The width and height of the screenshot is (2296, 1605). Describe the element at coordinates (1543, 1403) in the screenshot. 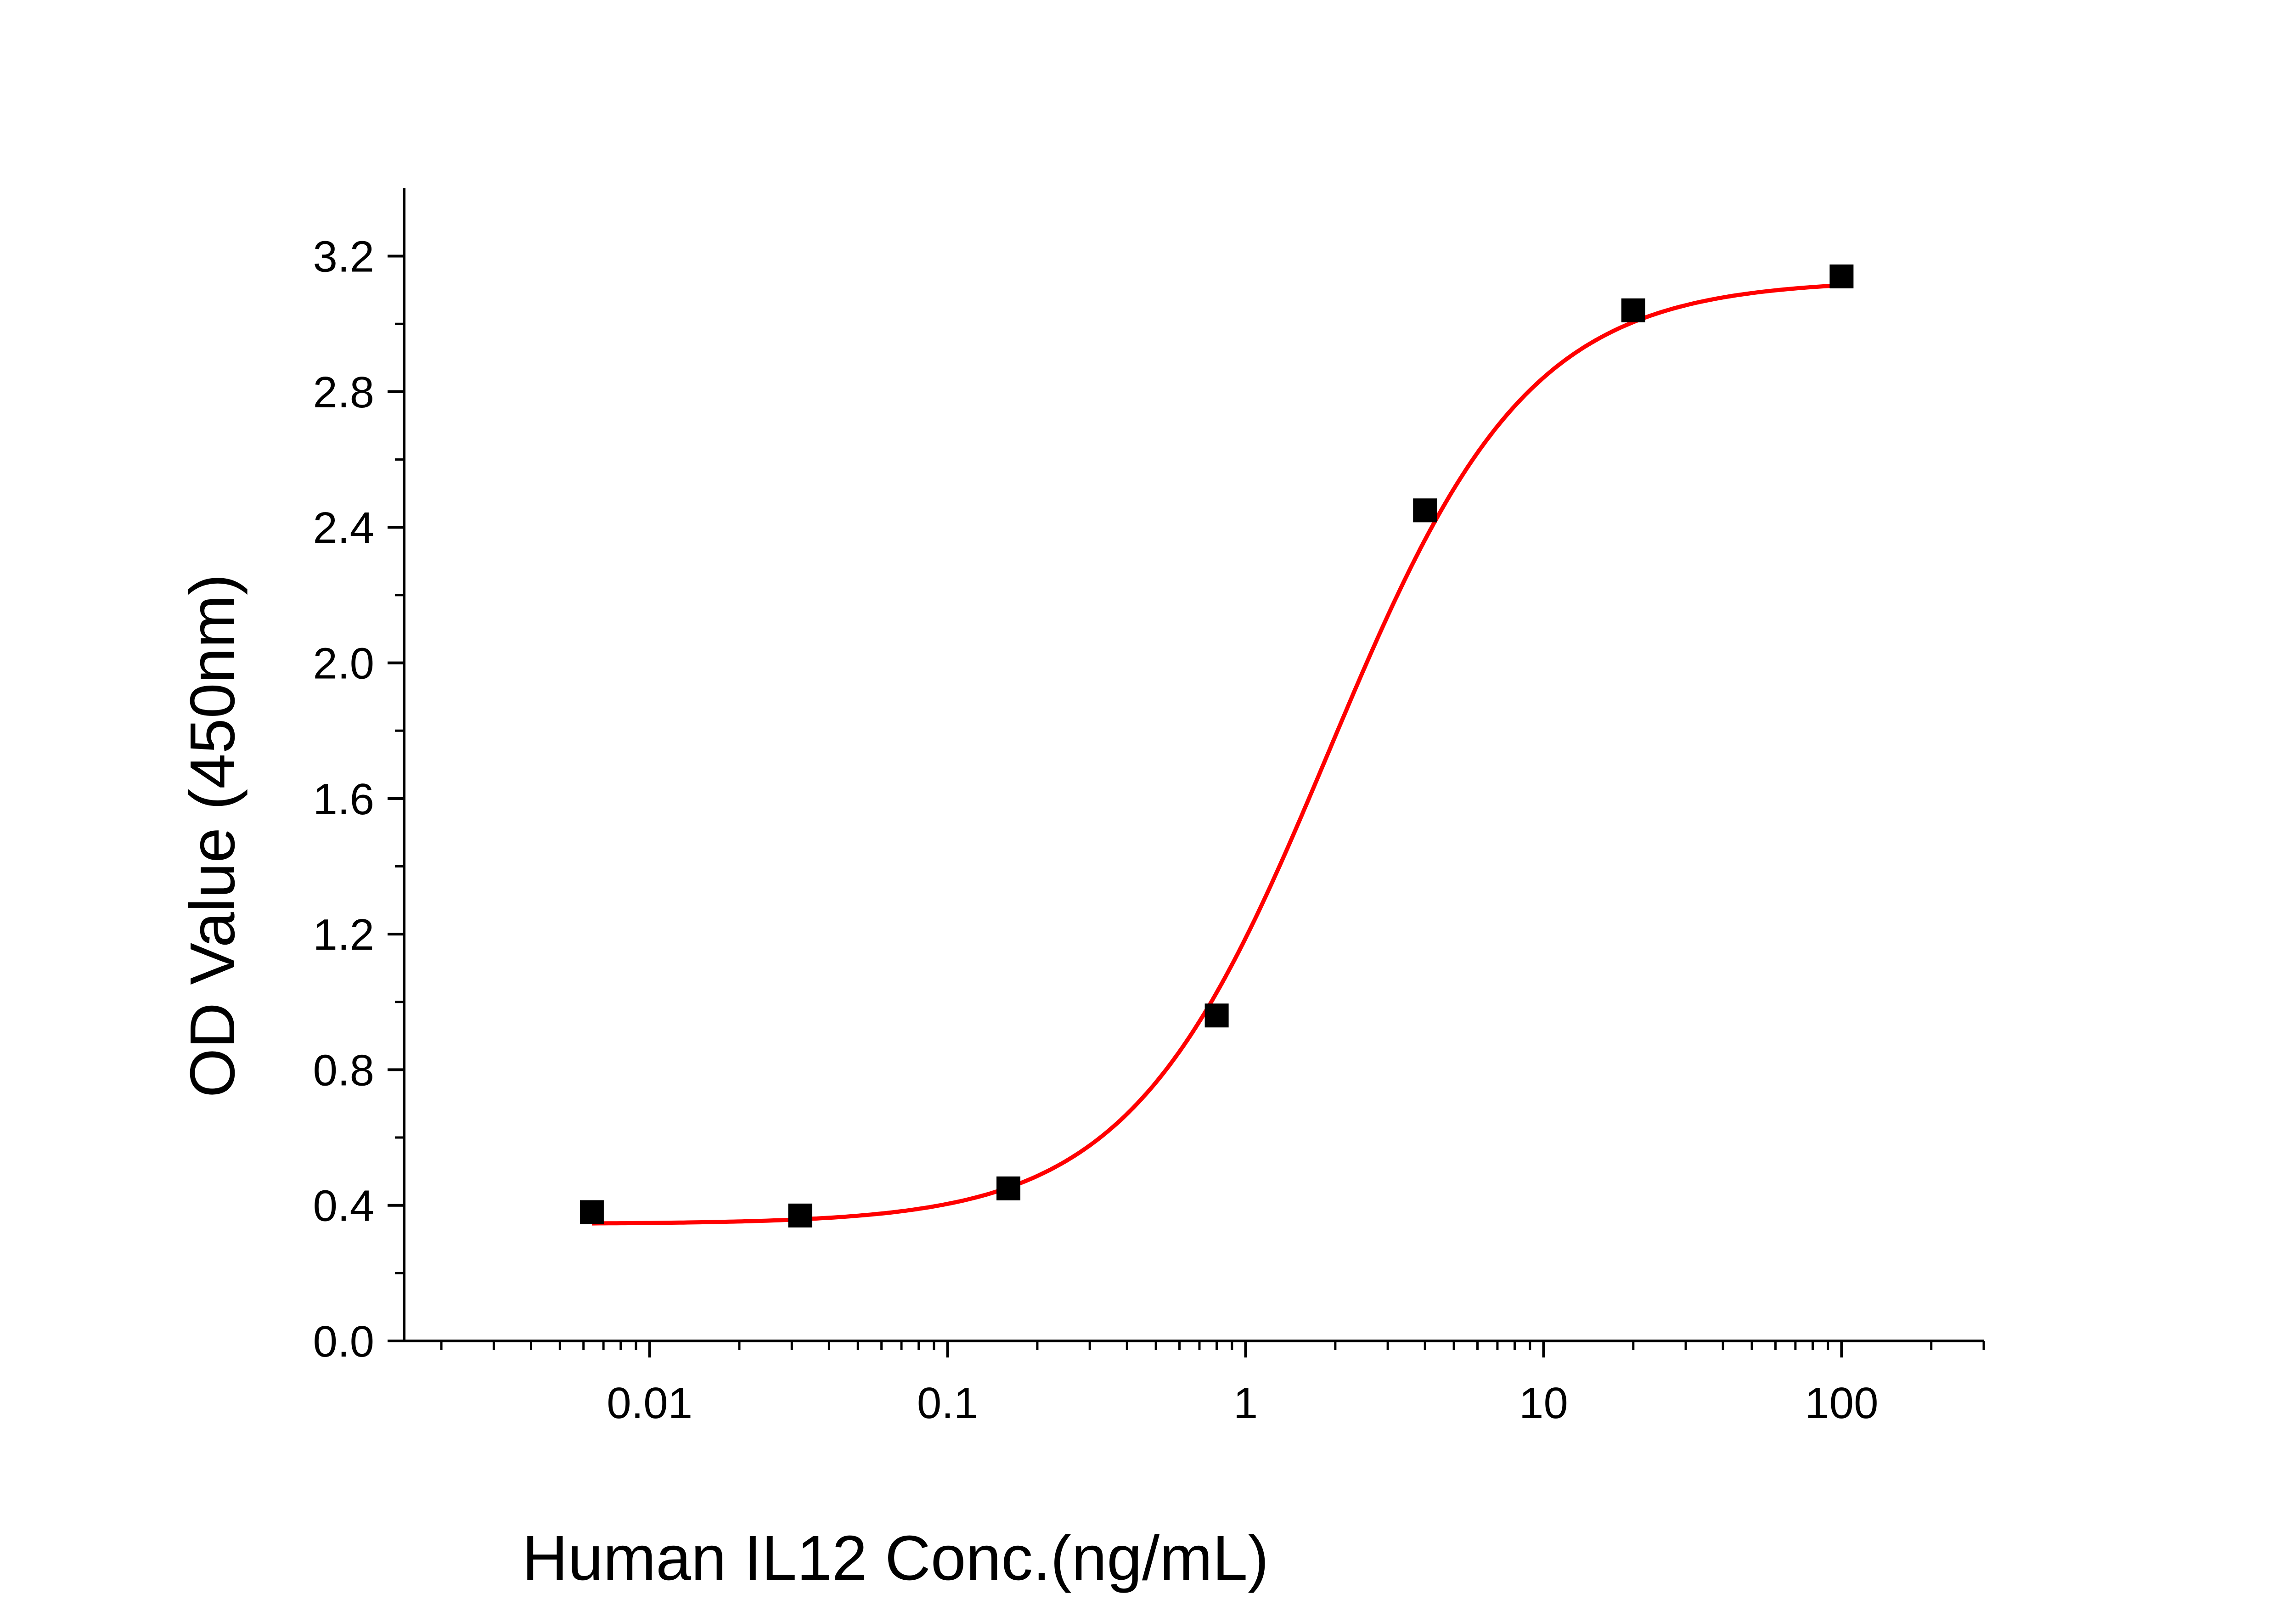

I see `x-tick-label: 10` at that location.